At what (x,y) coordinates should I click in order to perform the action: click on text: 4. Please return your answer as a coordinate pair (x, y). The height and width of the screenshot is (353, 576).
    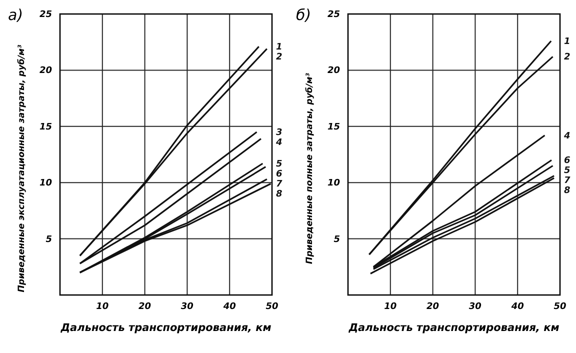
    Looking at the image, I should click on (566, 136).